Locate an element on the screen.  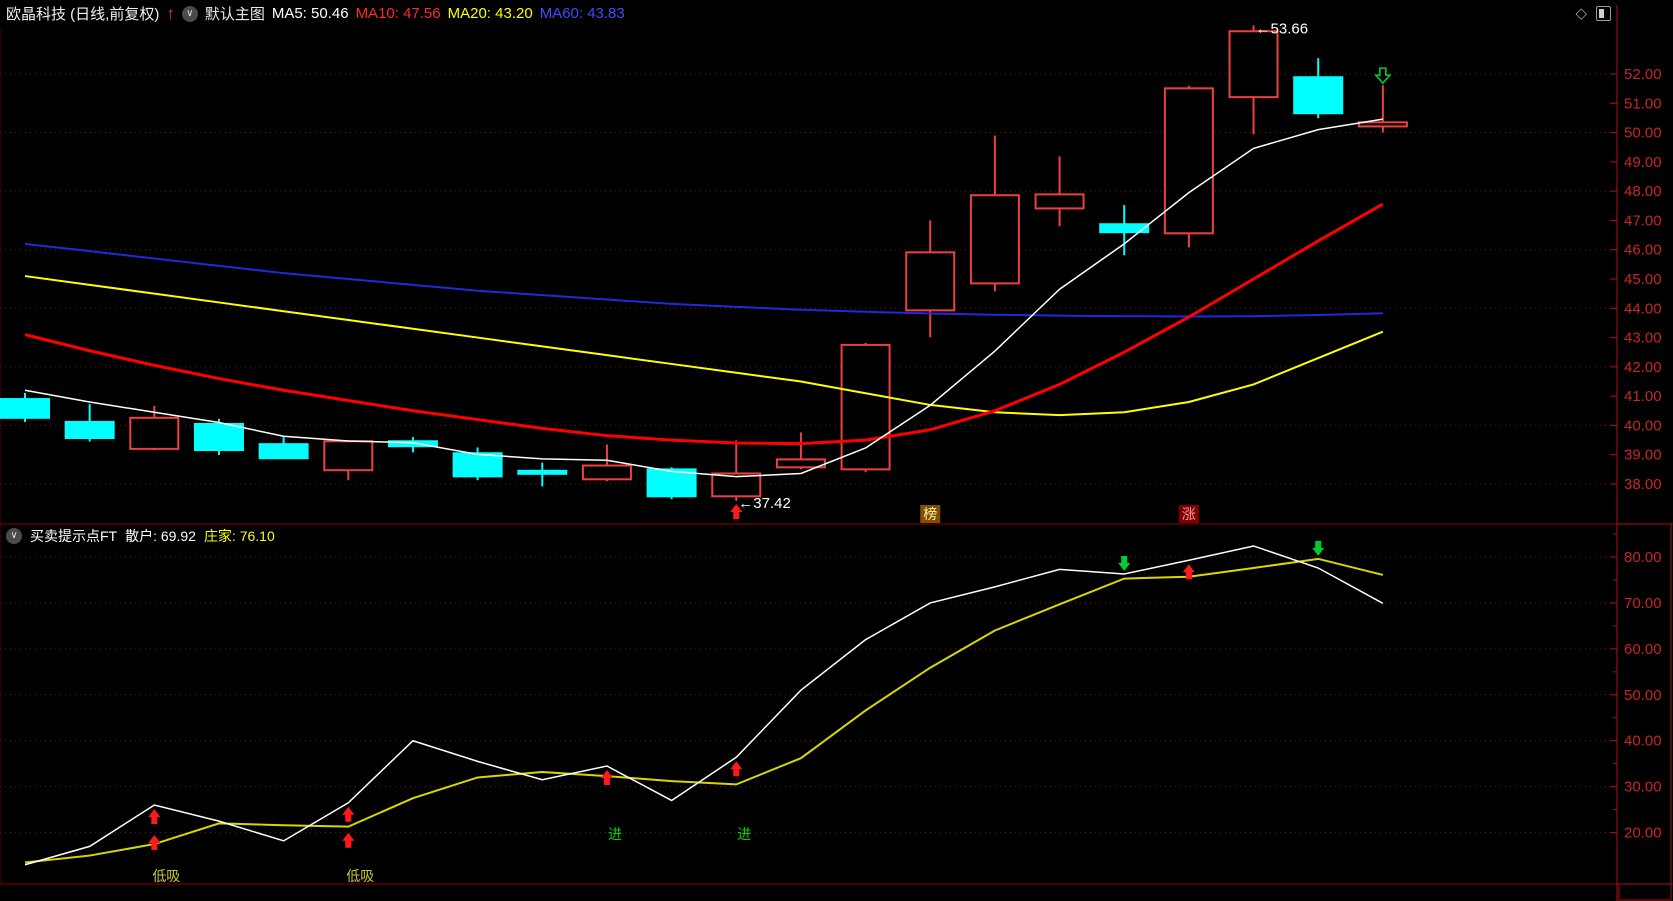
event-badge-label: 涨 is located at coordinates (1189, 514).